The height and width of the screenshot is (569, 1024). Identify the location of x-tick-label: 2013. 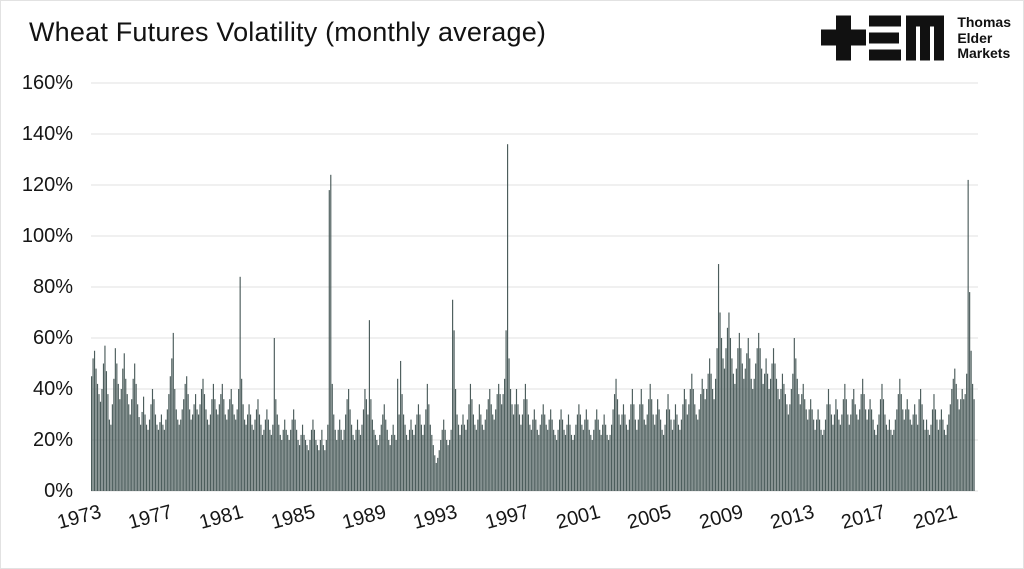
(792, 517).